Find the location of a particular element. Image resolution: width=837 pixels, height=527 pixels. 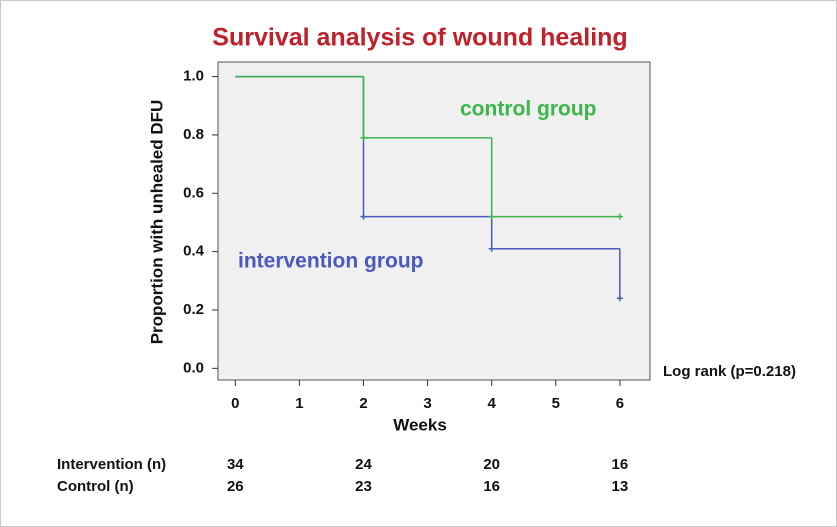

x-tick-label: 5 is located at coordinates (556, 403).